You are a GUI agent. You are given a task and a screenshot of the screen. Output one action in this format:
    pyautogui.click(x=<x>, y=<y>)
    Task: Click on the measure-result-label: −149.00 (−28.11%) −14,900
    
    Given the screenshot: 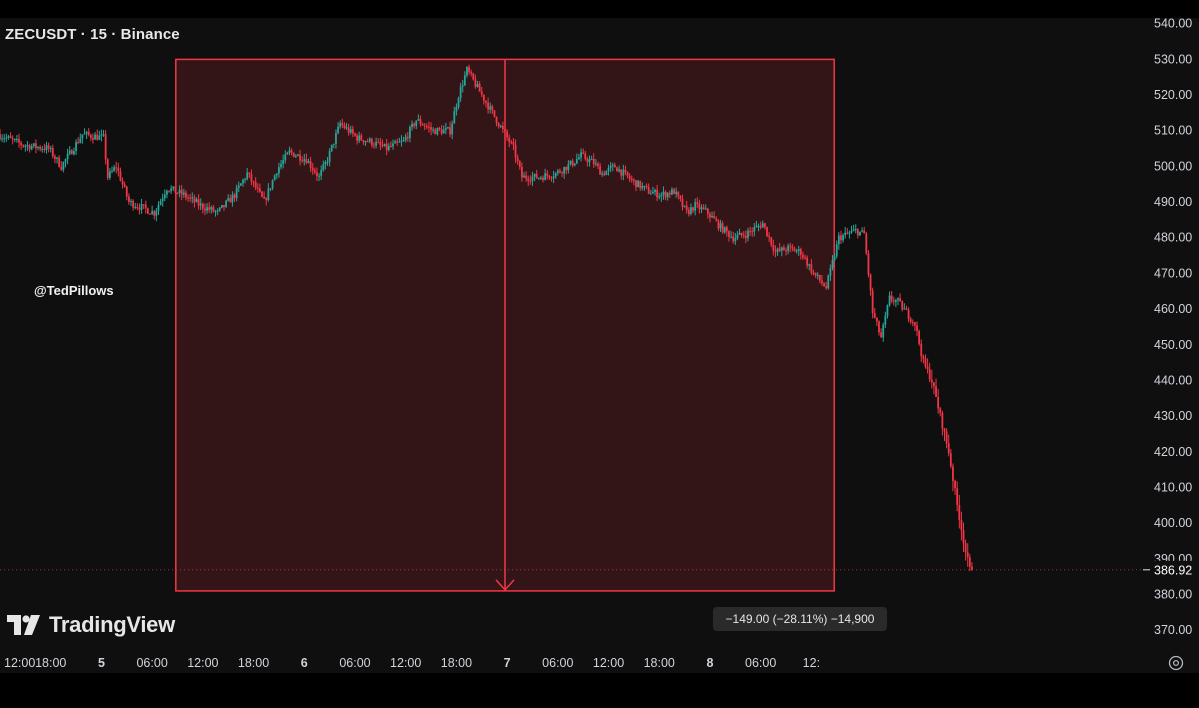 What is the action you would take?
    pyautogui.click(x=800, y=619)
    